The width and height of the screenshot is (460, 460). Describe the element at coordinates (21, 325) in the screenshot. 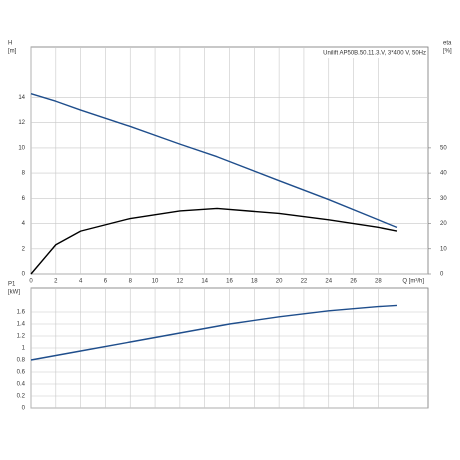

I see `y-tick-label: 1.4` at that location.